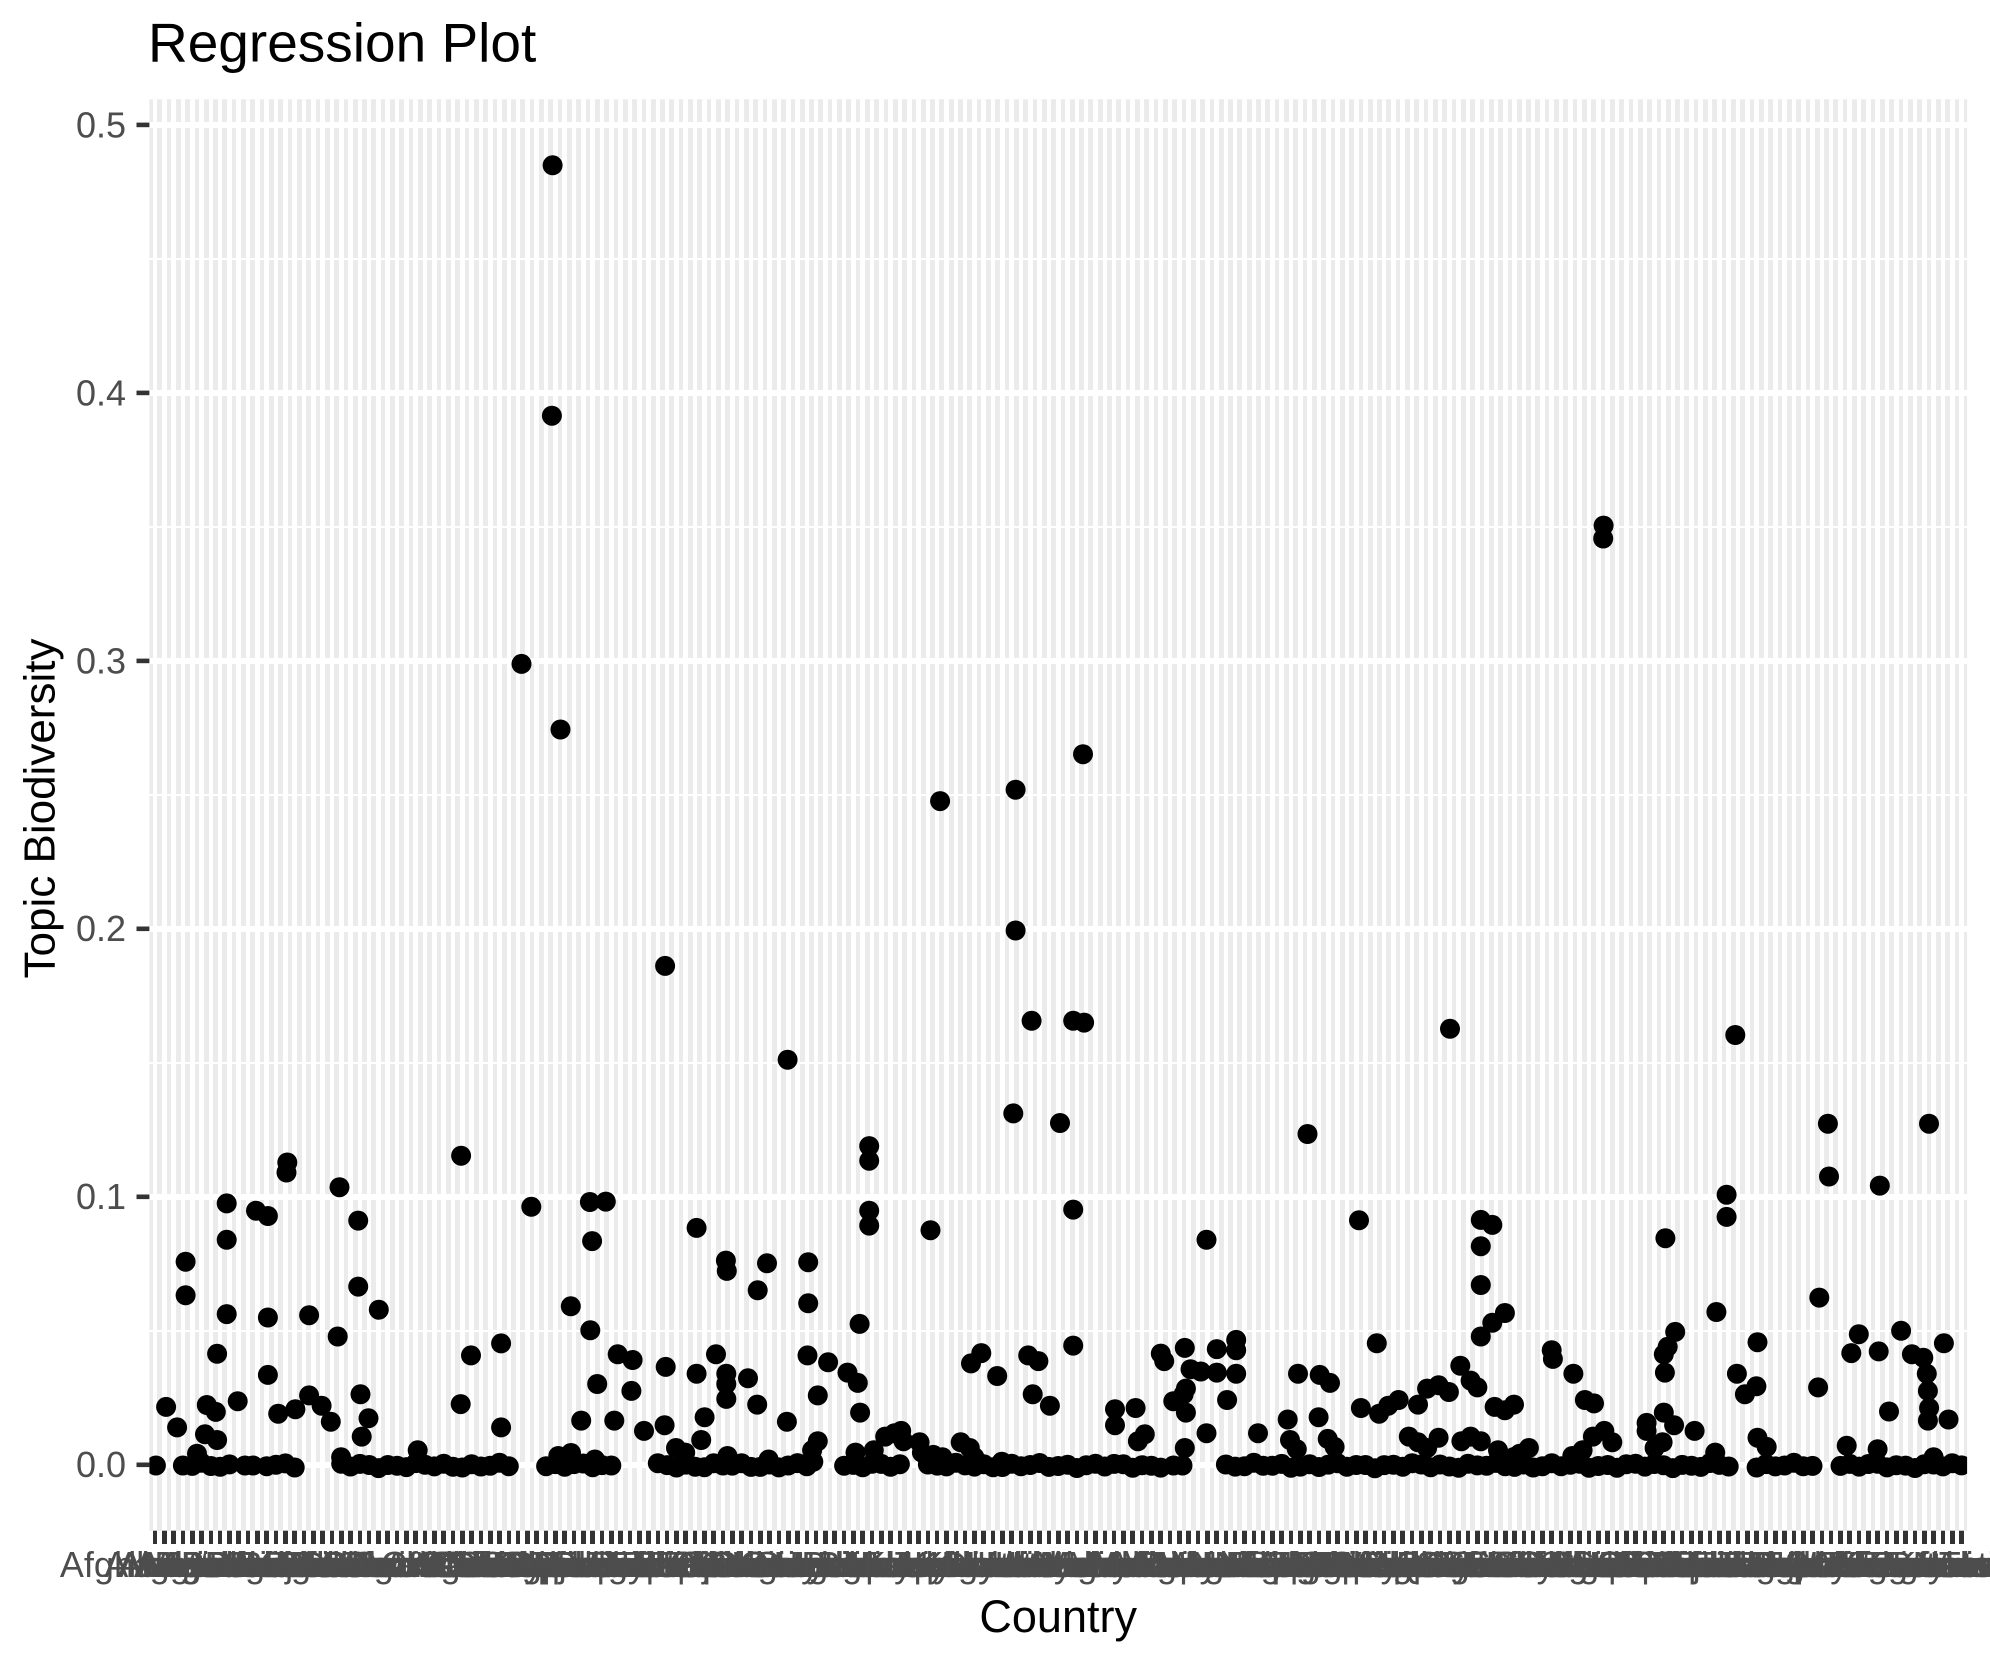  I want to click on svg-text: Vanuatu, so click(1896, 1564).